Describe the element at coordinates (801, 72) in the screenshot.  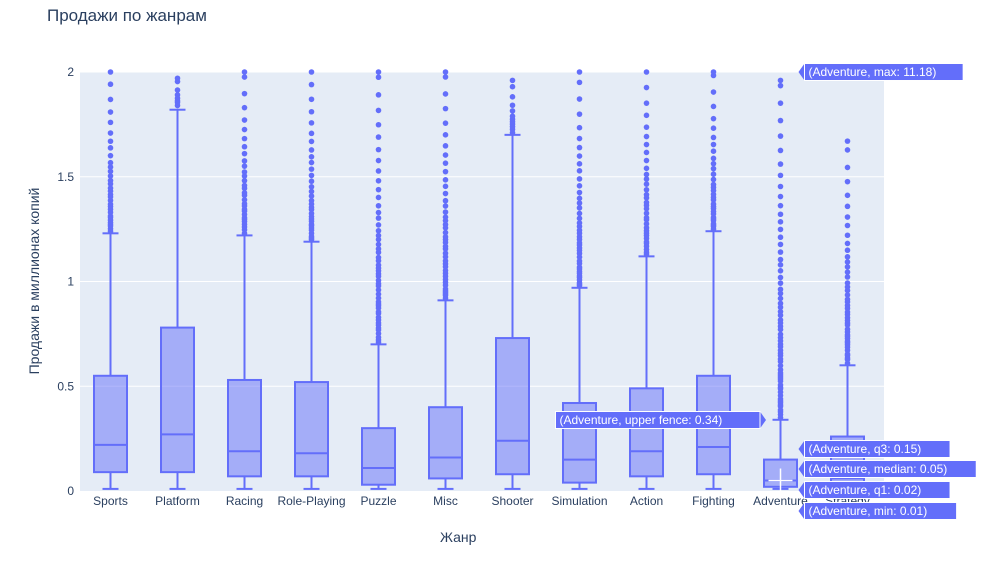
I see `hover-label-pointer` at that location.